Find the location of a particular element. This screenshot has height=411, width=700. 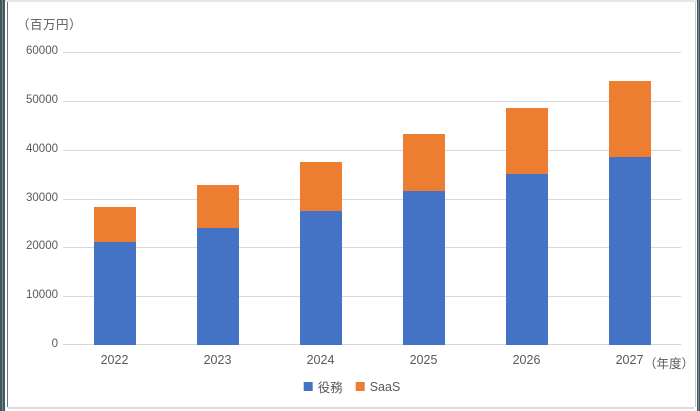

legend-item-役務: 役務 is located at coordinates (323, 386).